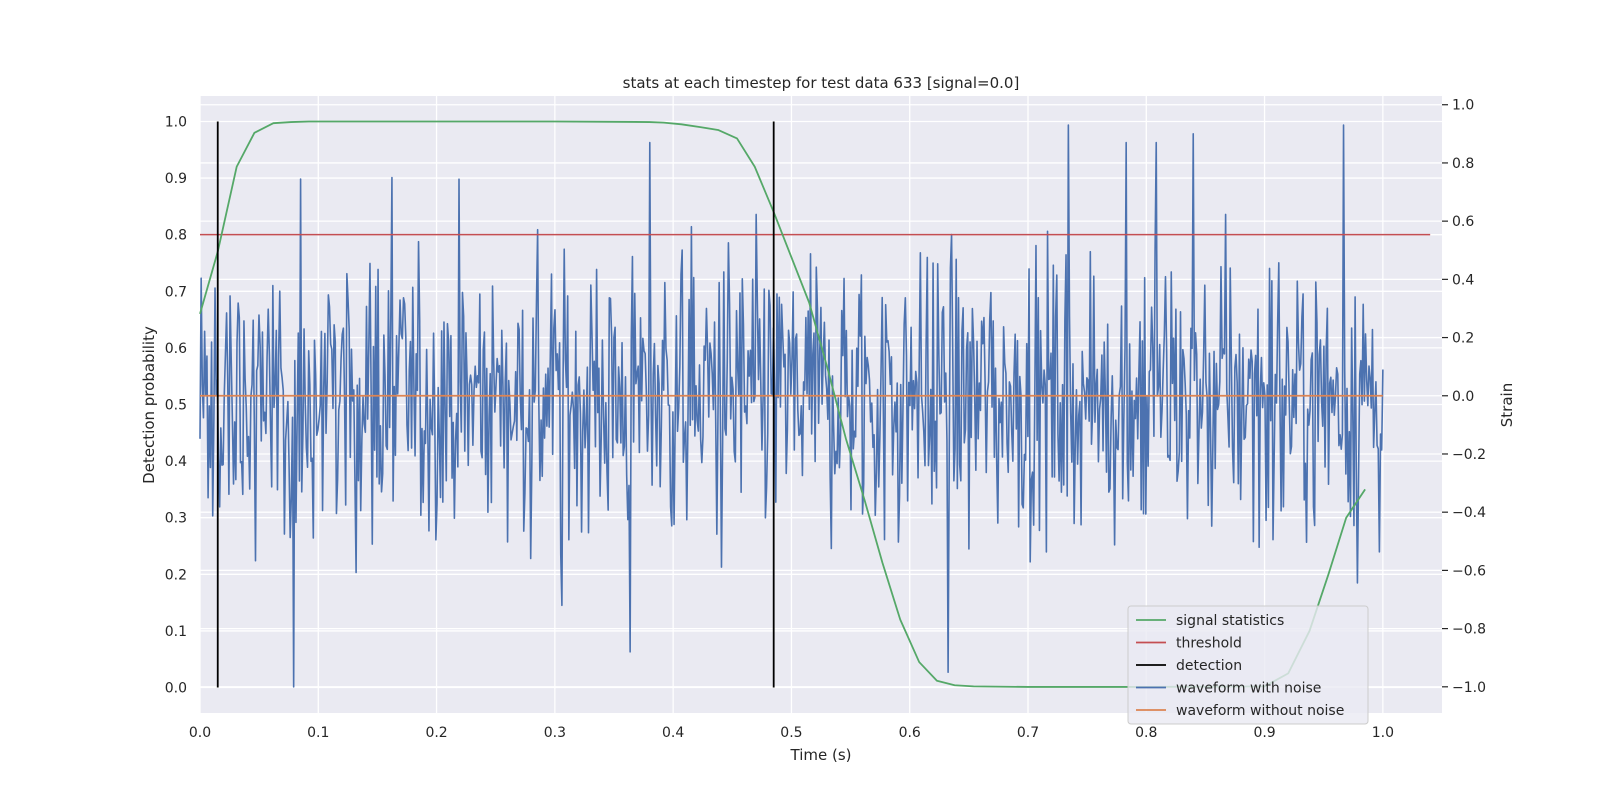 This screenshot has height=804, width=1600. What do you see at coordinates (176, 122) in the screenshot?
I see `y-tick-label: 1.0` at bounding box center [176, 122].